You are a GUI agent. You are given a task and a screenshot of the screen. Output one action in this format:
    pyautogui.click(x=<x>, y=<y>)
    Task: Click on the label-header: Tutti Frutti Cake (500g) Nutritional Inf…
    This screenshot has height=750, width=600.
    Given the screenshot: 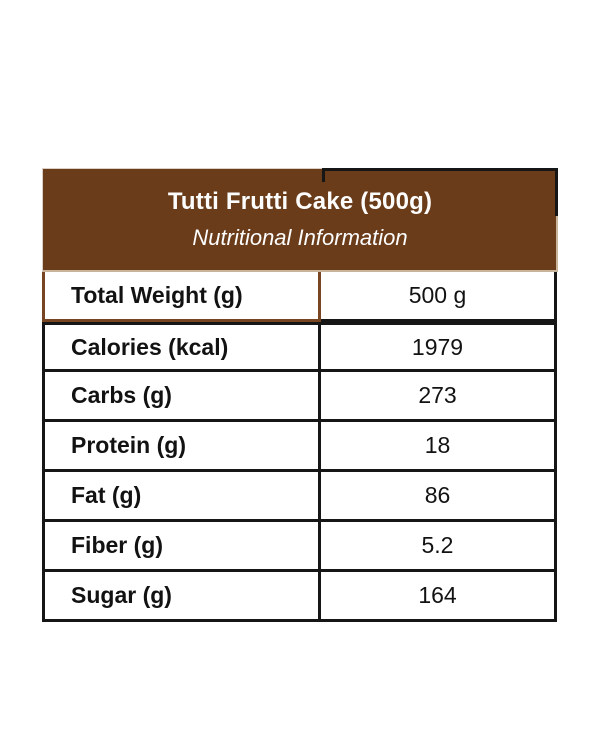 What is the action you would take?
    pyautogui.click(x=300, y=220)
    